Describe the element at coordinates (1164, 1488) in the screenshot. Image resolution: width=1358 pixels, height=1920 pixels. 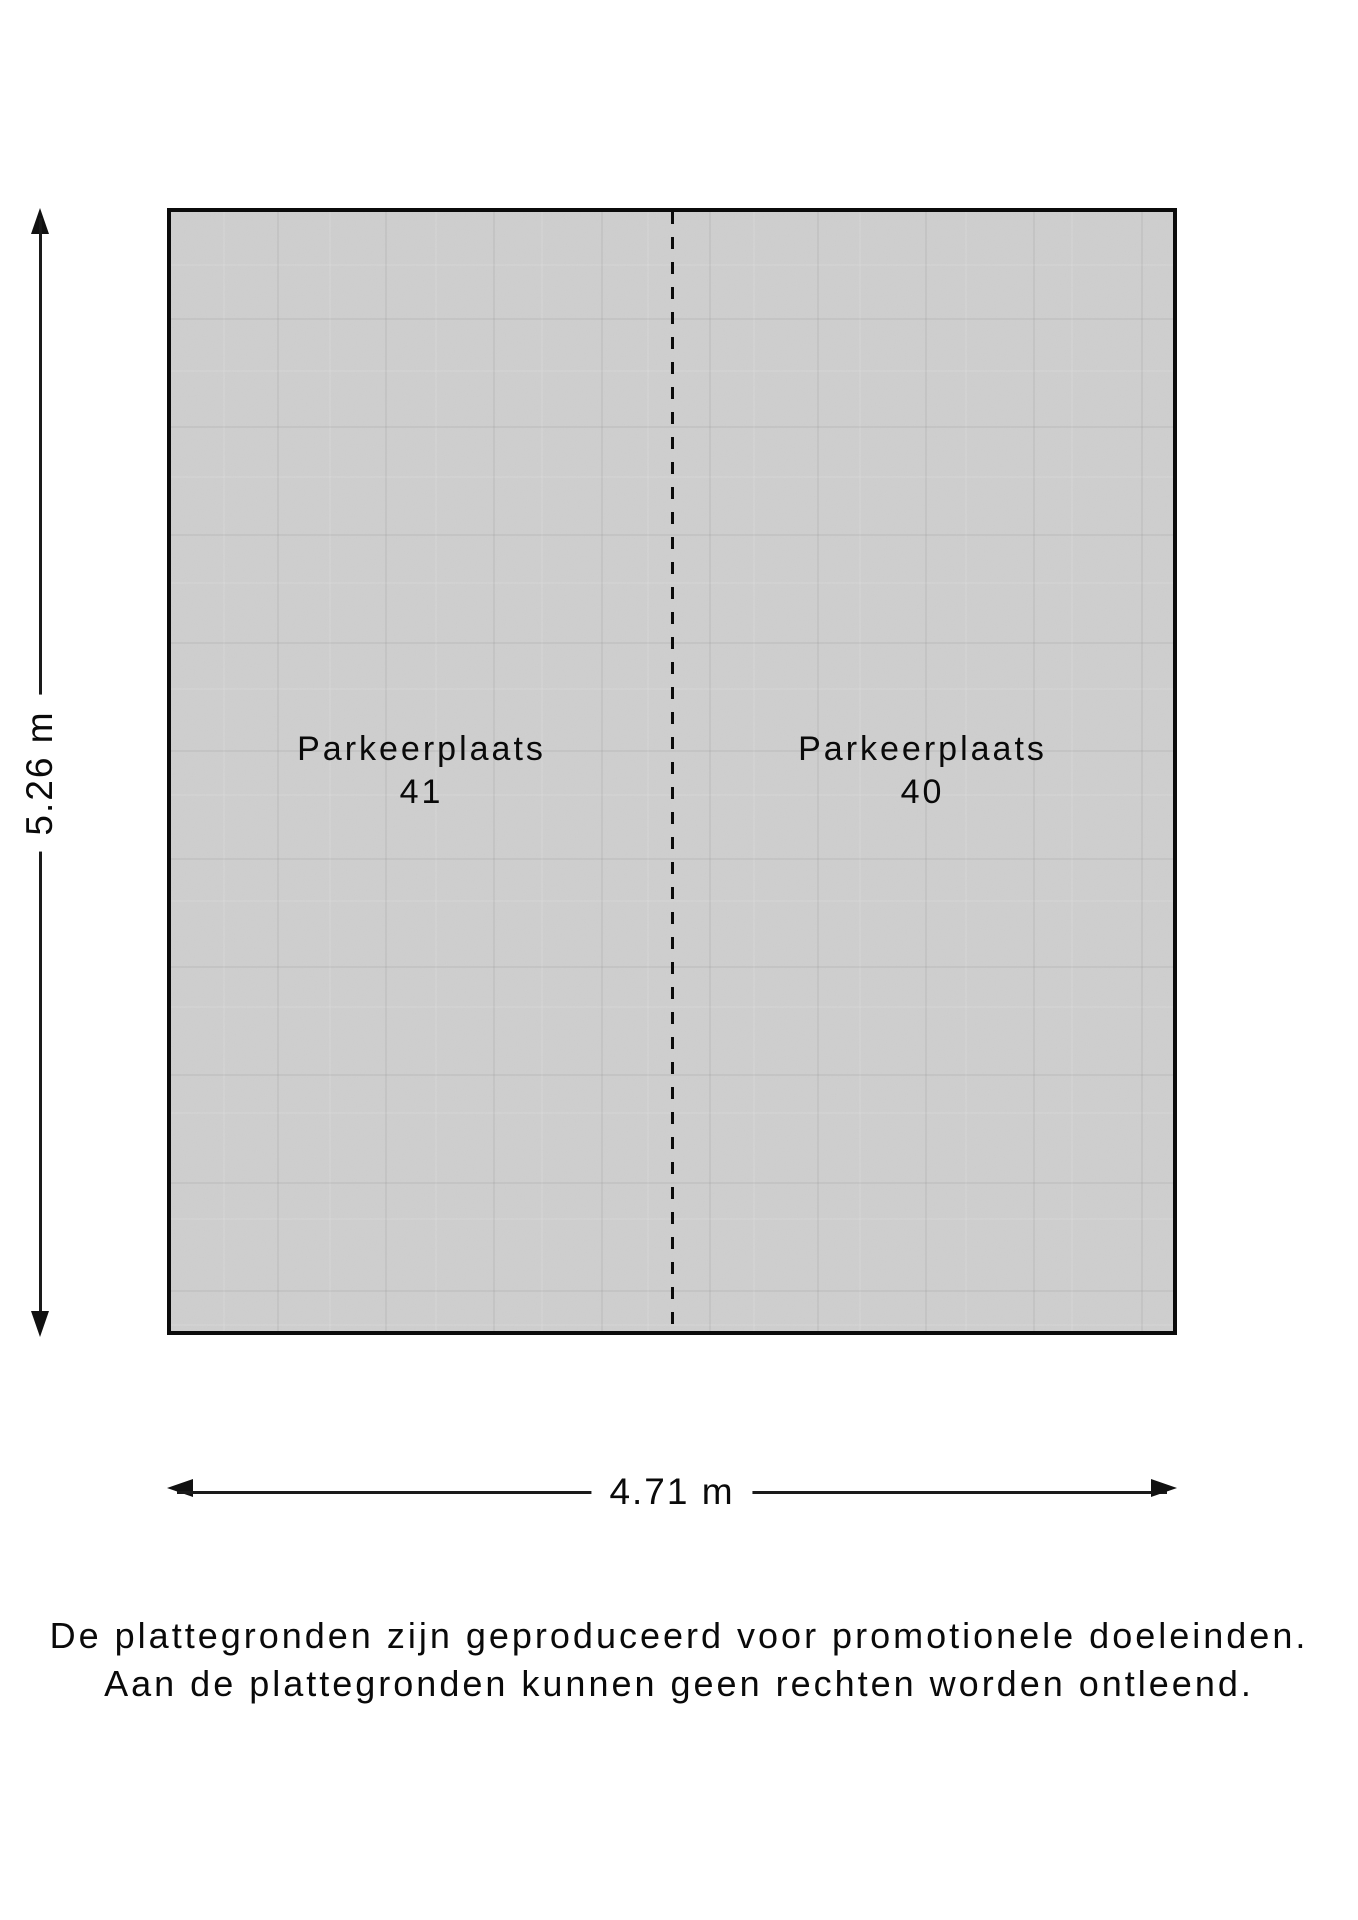
I see `arrow-right-icon` at that location.